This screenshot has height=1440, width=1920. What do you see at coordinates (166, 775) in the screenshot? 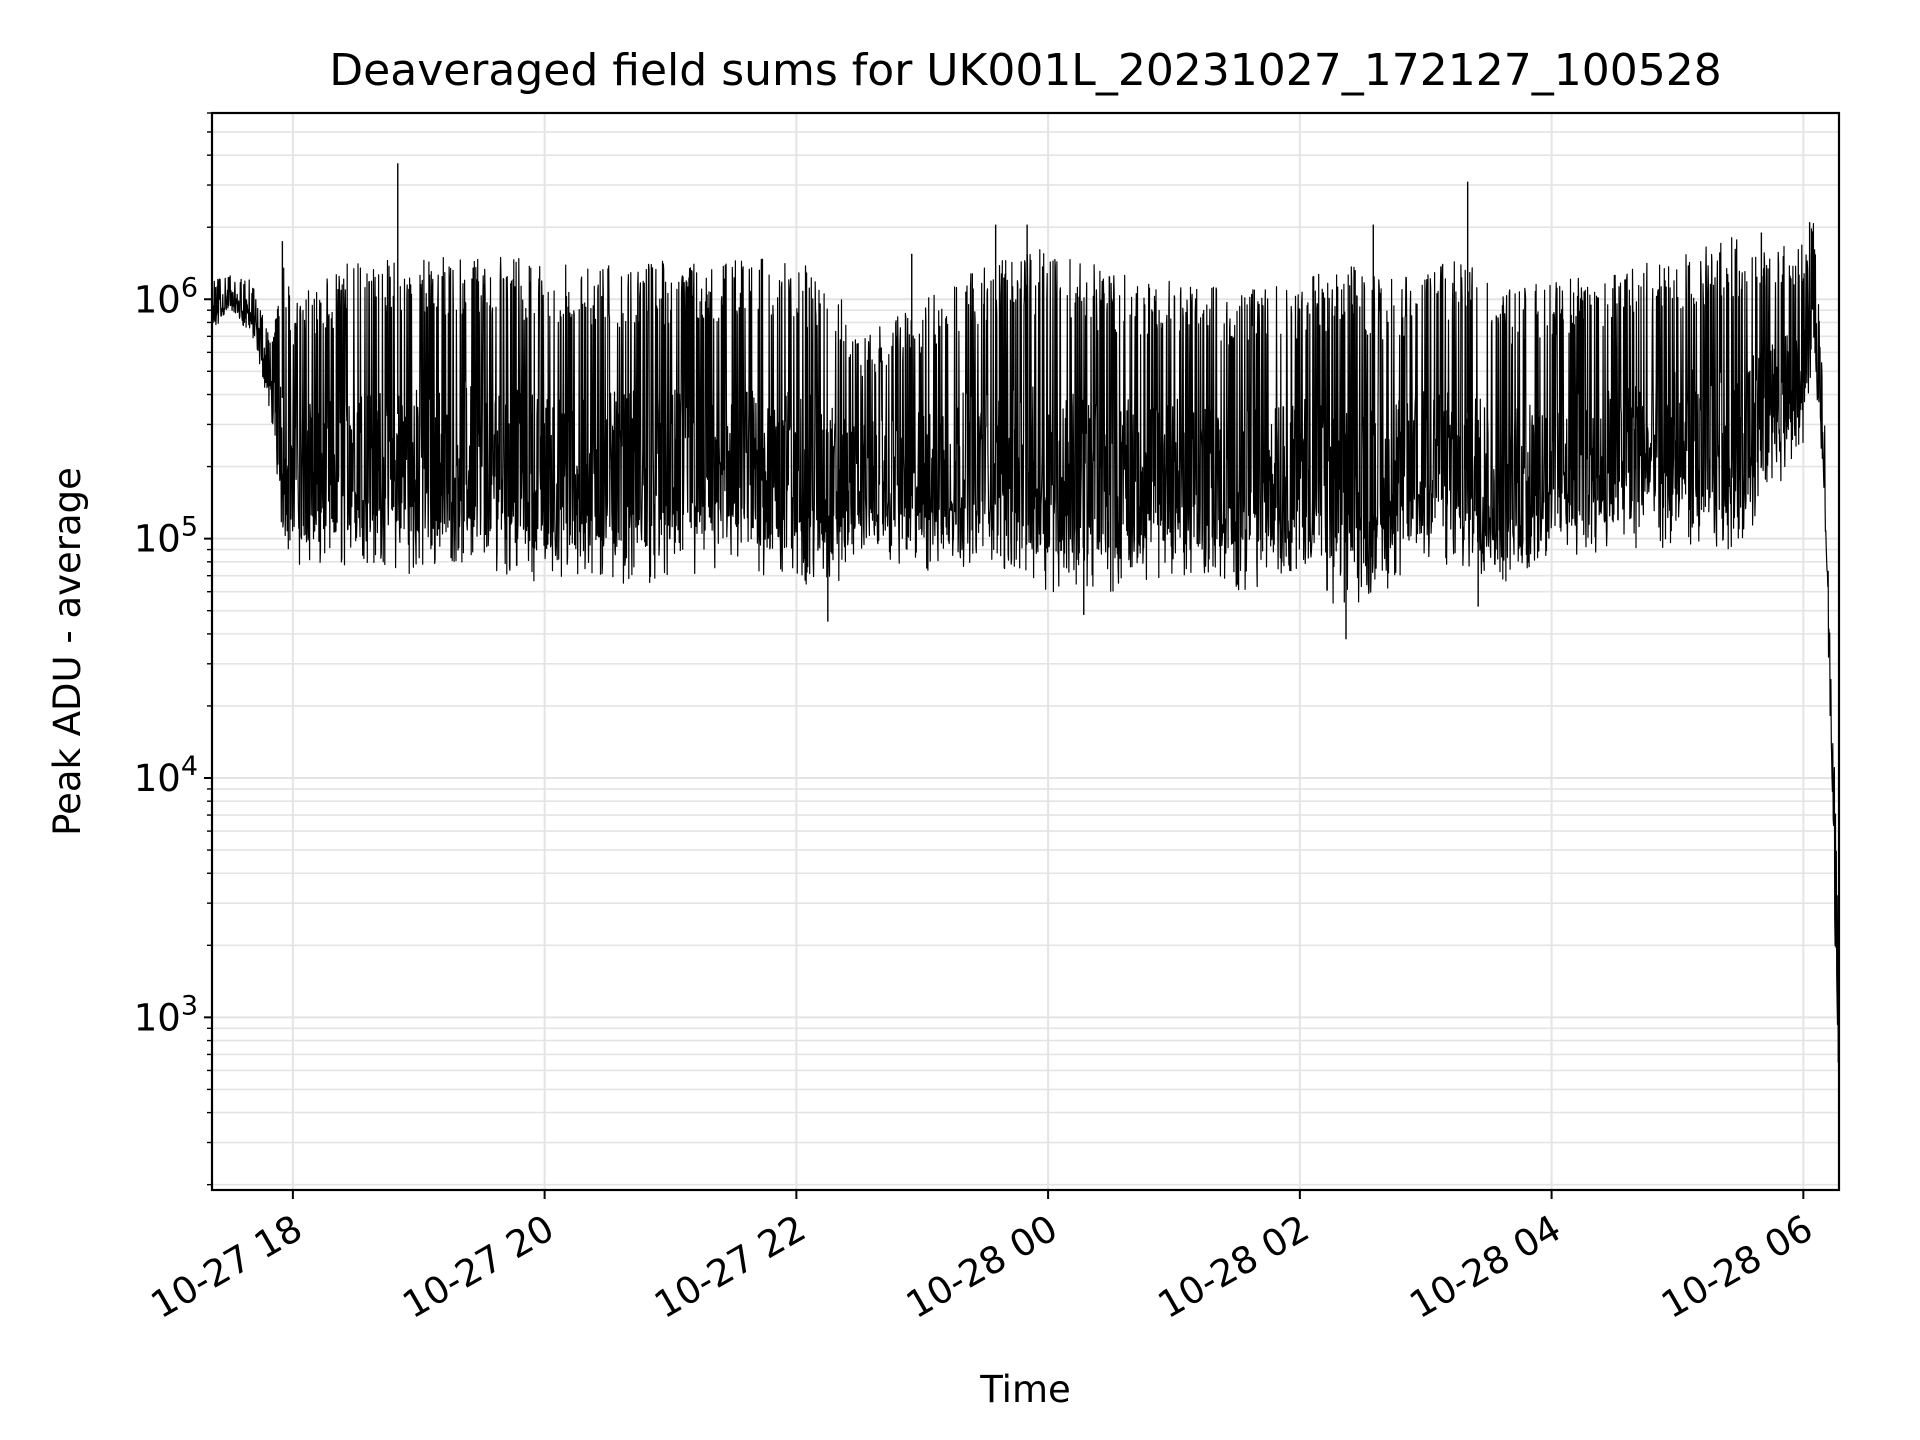
I see `y-tick-label: 10⁴` at bounding box center [166, 775].